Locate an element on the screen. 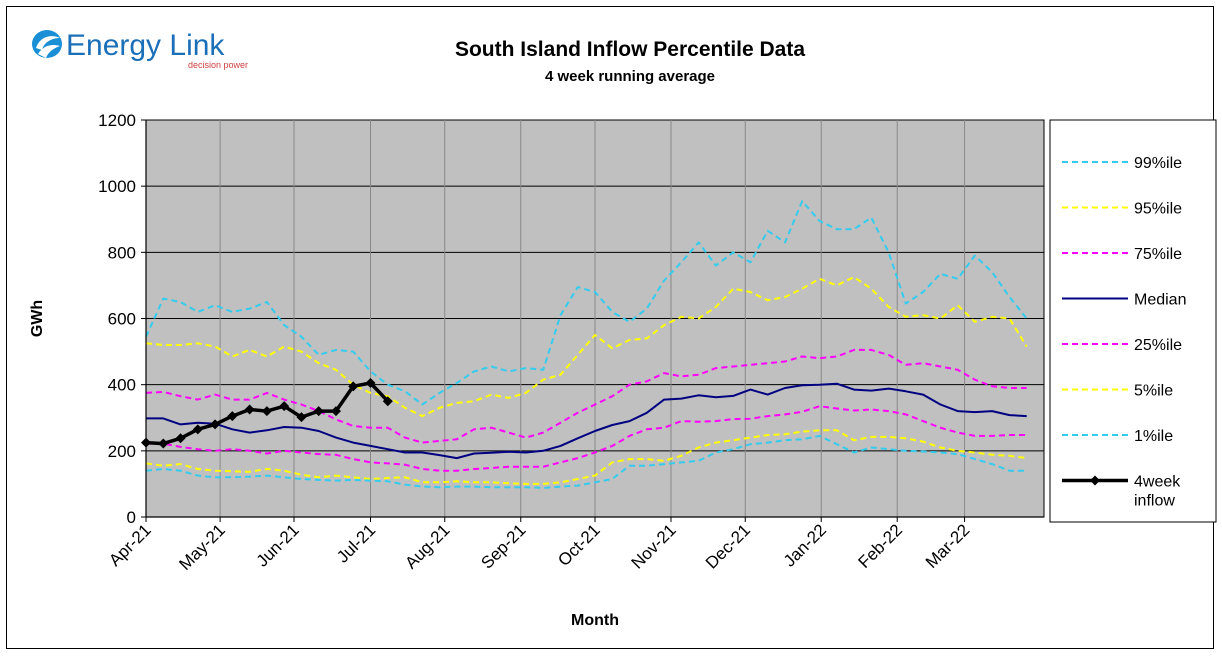 The height and width of the screenshot is (657, 1222). series-line-p1 is located at coordinates (586, 461).